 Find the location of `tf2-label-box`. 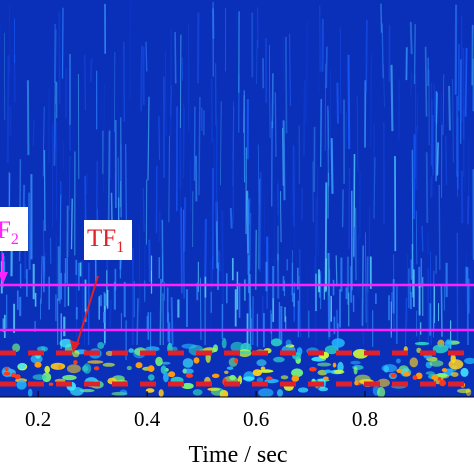

tf2-label-box is located at coordinates (14, 229).